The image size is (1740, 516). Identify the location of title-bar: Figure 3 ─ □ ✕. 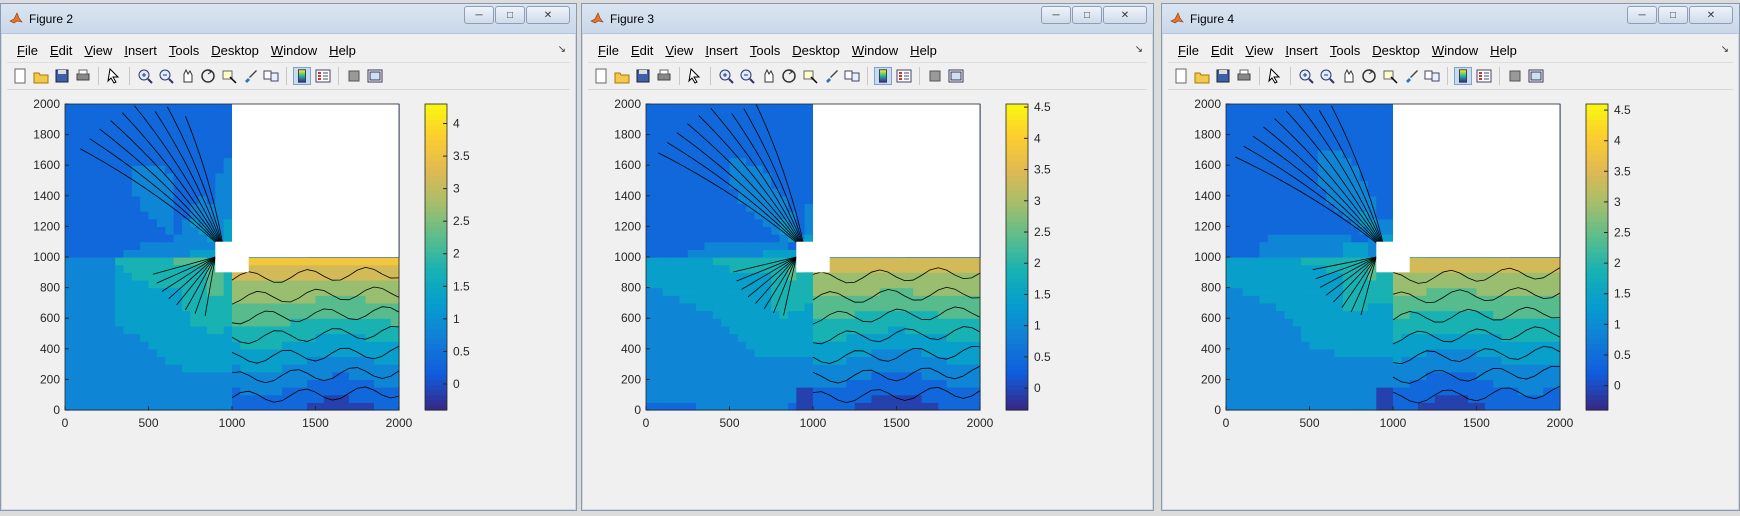
(867, 19).